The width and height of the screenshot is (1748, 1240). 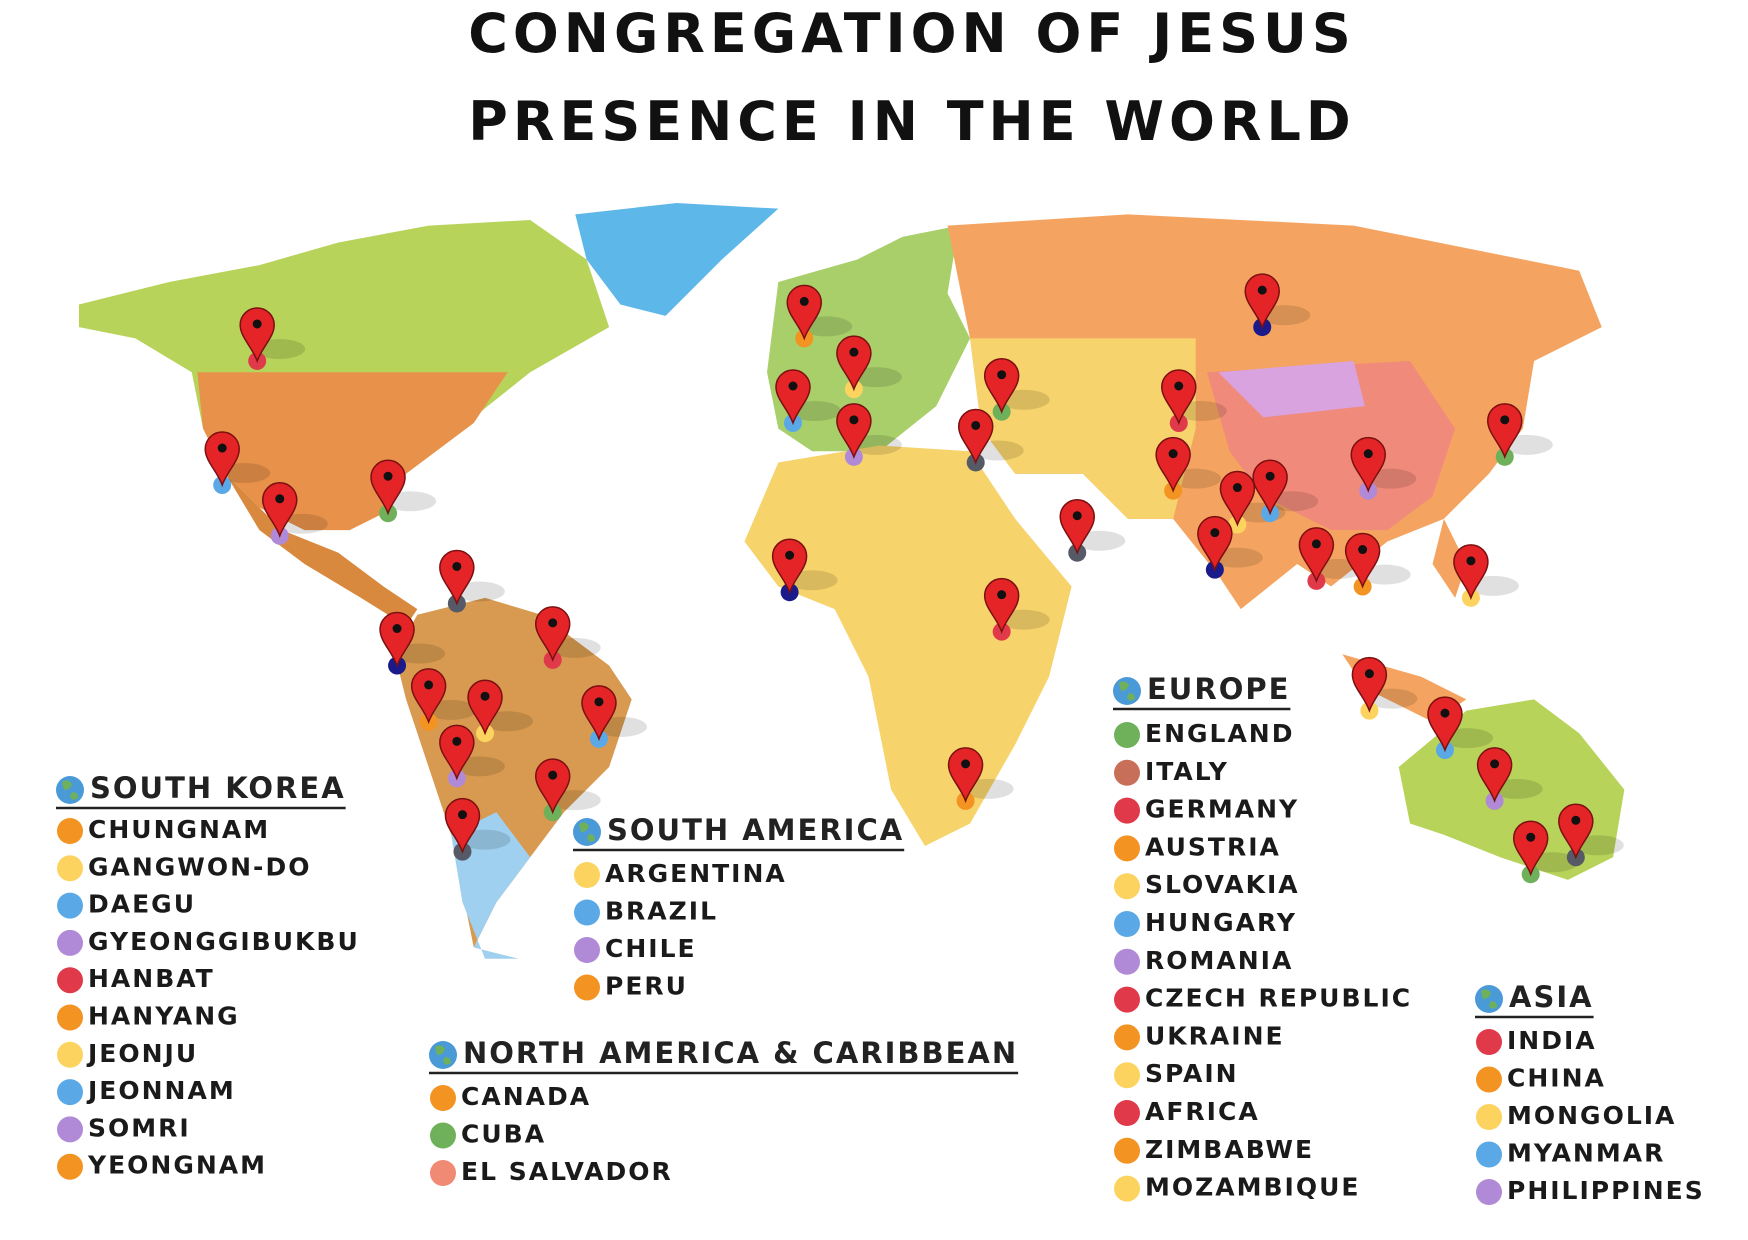 I want to click on legend-label: AFRICA, so click(x=1202, y=1111).